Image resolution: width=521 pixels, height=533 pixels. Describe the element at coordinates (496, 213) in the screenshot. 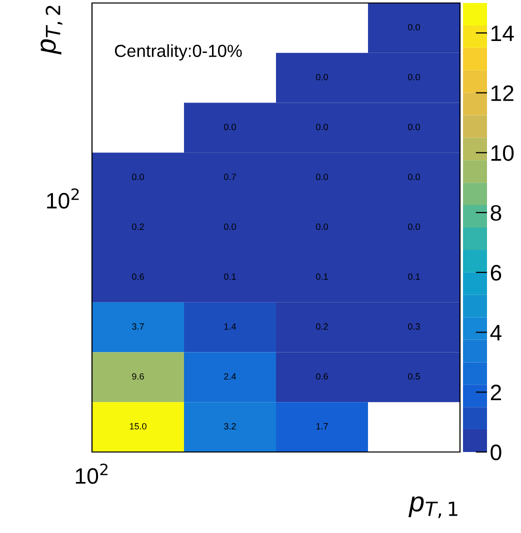

I see `color-bar-label: 8` at that location.